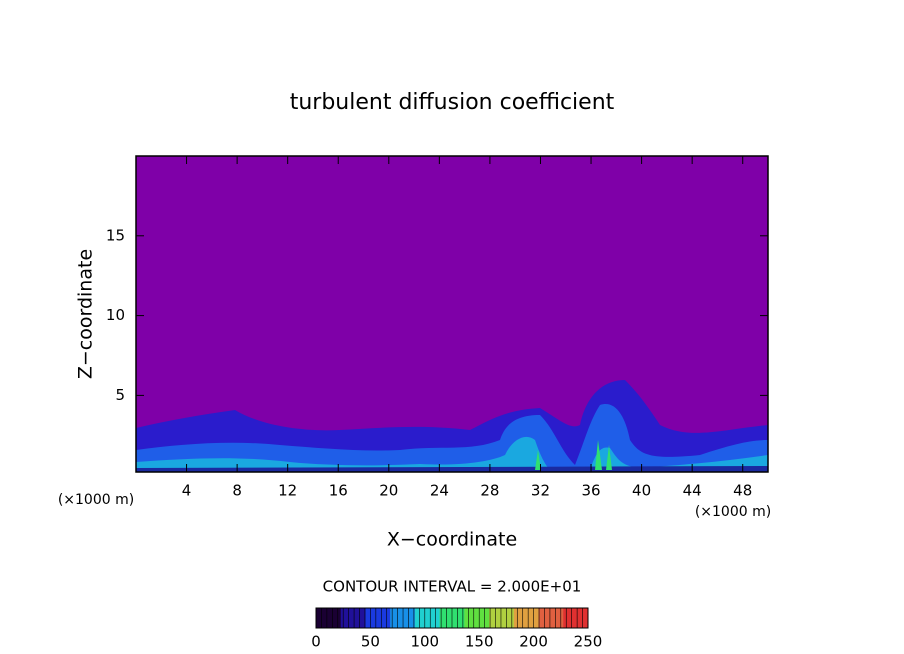  What do you see at coordinates (588, 642) in the screenshot?
I see `colorbar-tick-label: 250` at bounding box center [588, 642].